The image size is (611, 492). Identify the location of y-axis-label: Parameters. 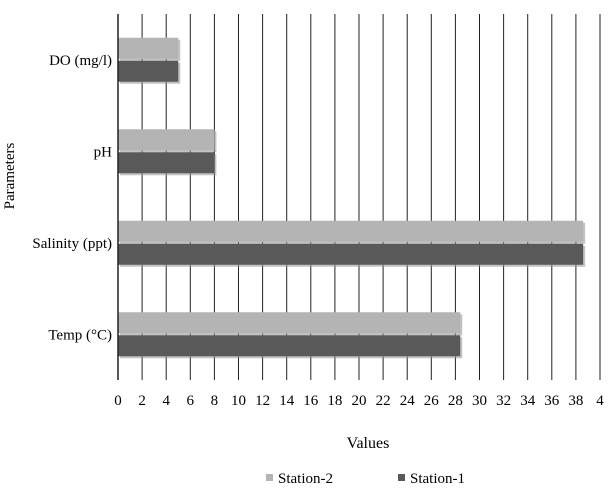
(10, 176).